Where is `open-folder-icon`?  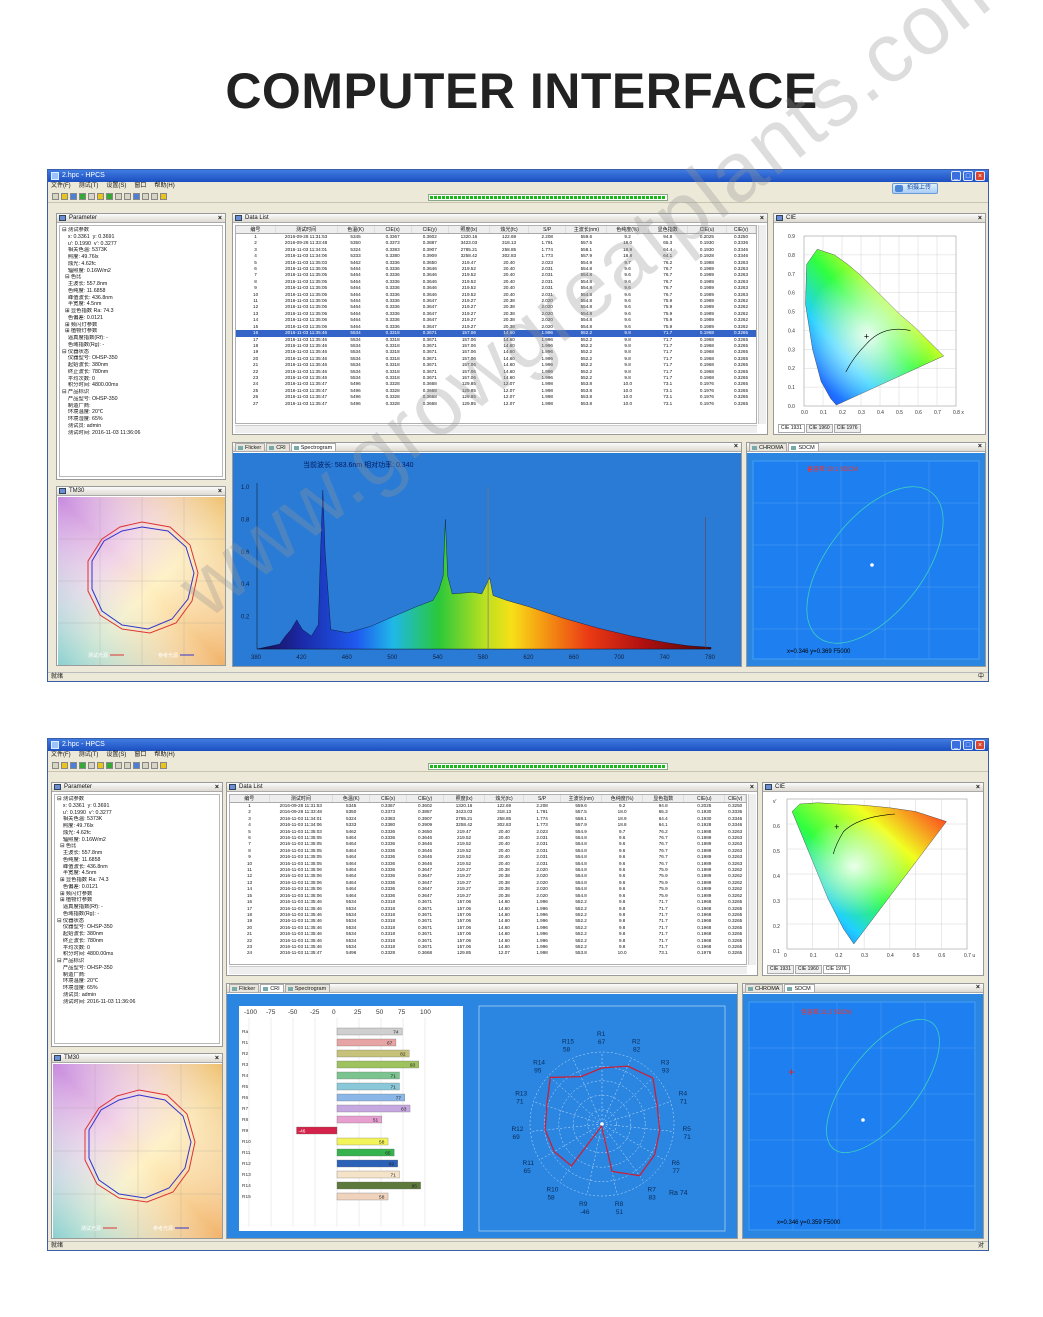 open-folder-icon is located at coordinates (64, 196).